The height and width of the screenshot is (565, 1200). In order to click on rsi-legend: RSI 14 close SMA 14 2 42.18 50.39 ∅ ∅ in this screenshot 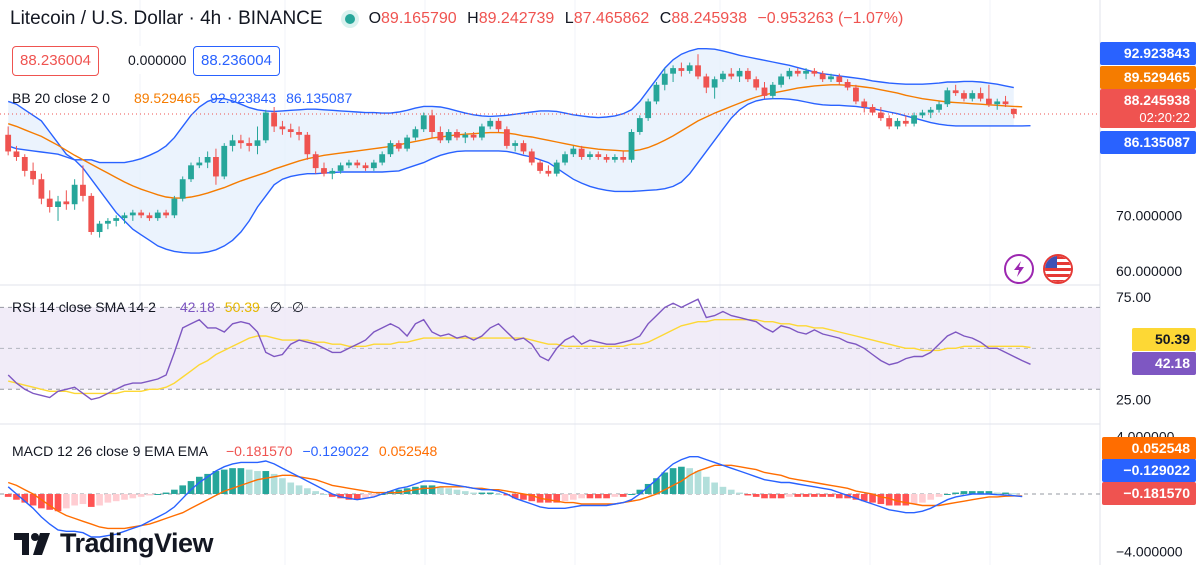, I will do `click(161, 307)`.